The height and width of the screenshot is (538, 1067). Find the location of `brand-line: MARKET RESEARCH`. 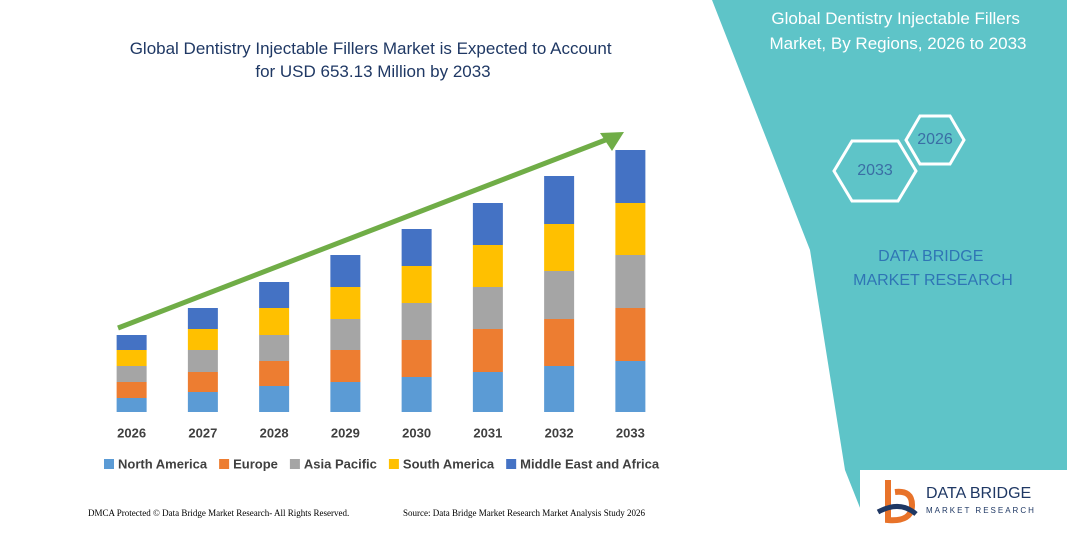

brand-line: MARKET RESEARCH is located at coordinates (933, 280).